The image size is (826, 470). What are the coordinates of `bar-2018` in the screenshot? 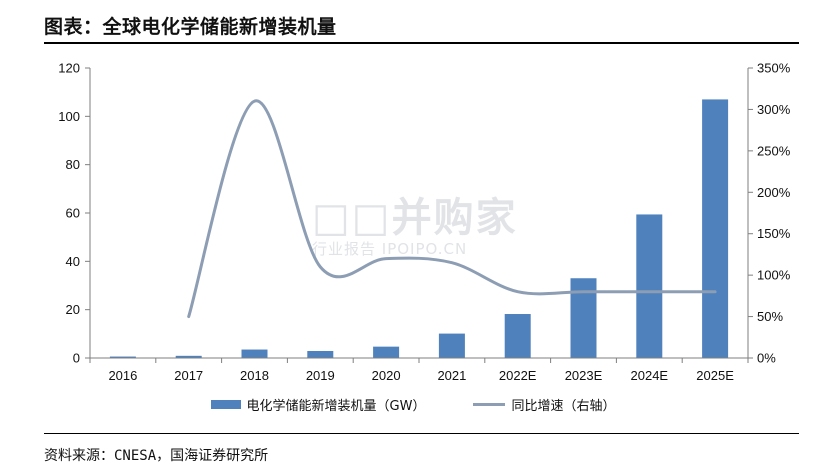 It's located at (254, 353).